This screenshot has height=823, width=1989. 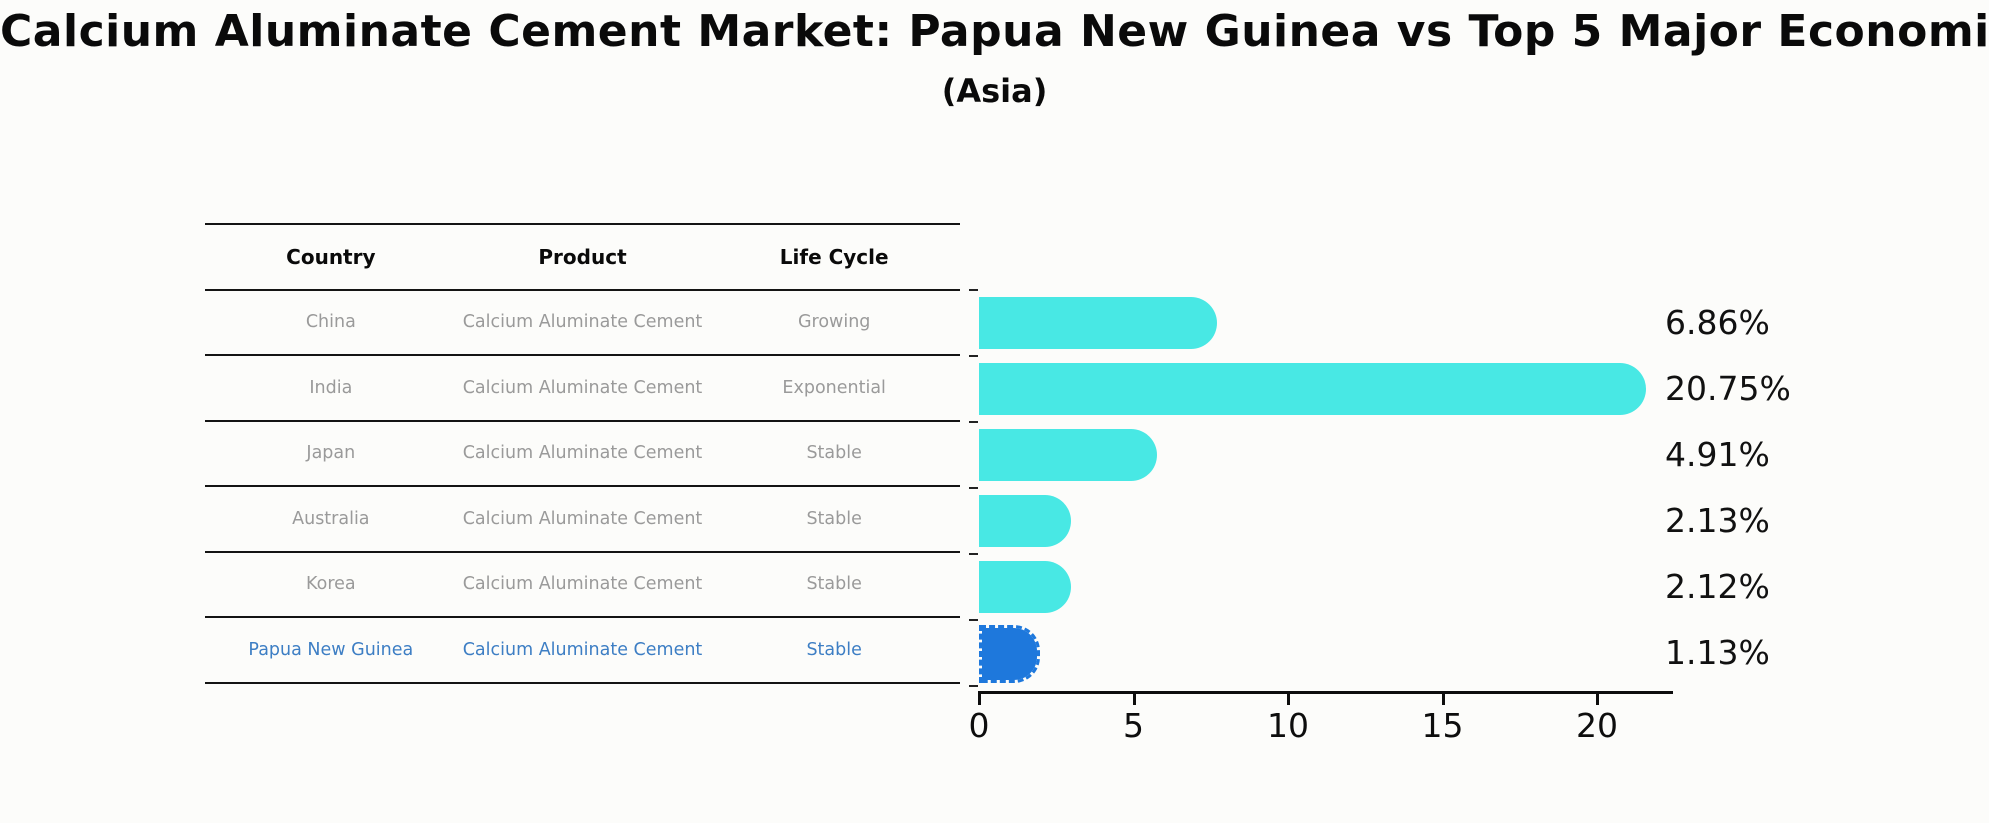 What do you see at coordinates (1329, 323) in the screenshot?
I see `bar-row-china` at bounding box center [1329, 323].